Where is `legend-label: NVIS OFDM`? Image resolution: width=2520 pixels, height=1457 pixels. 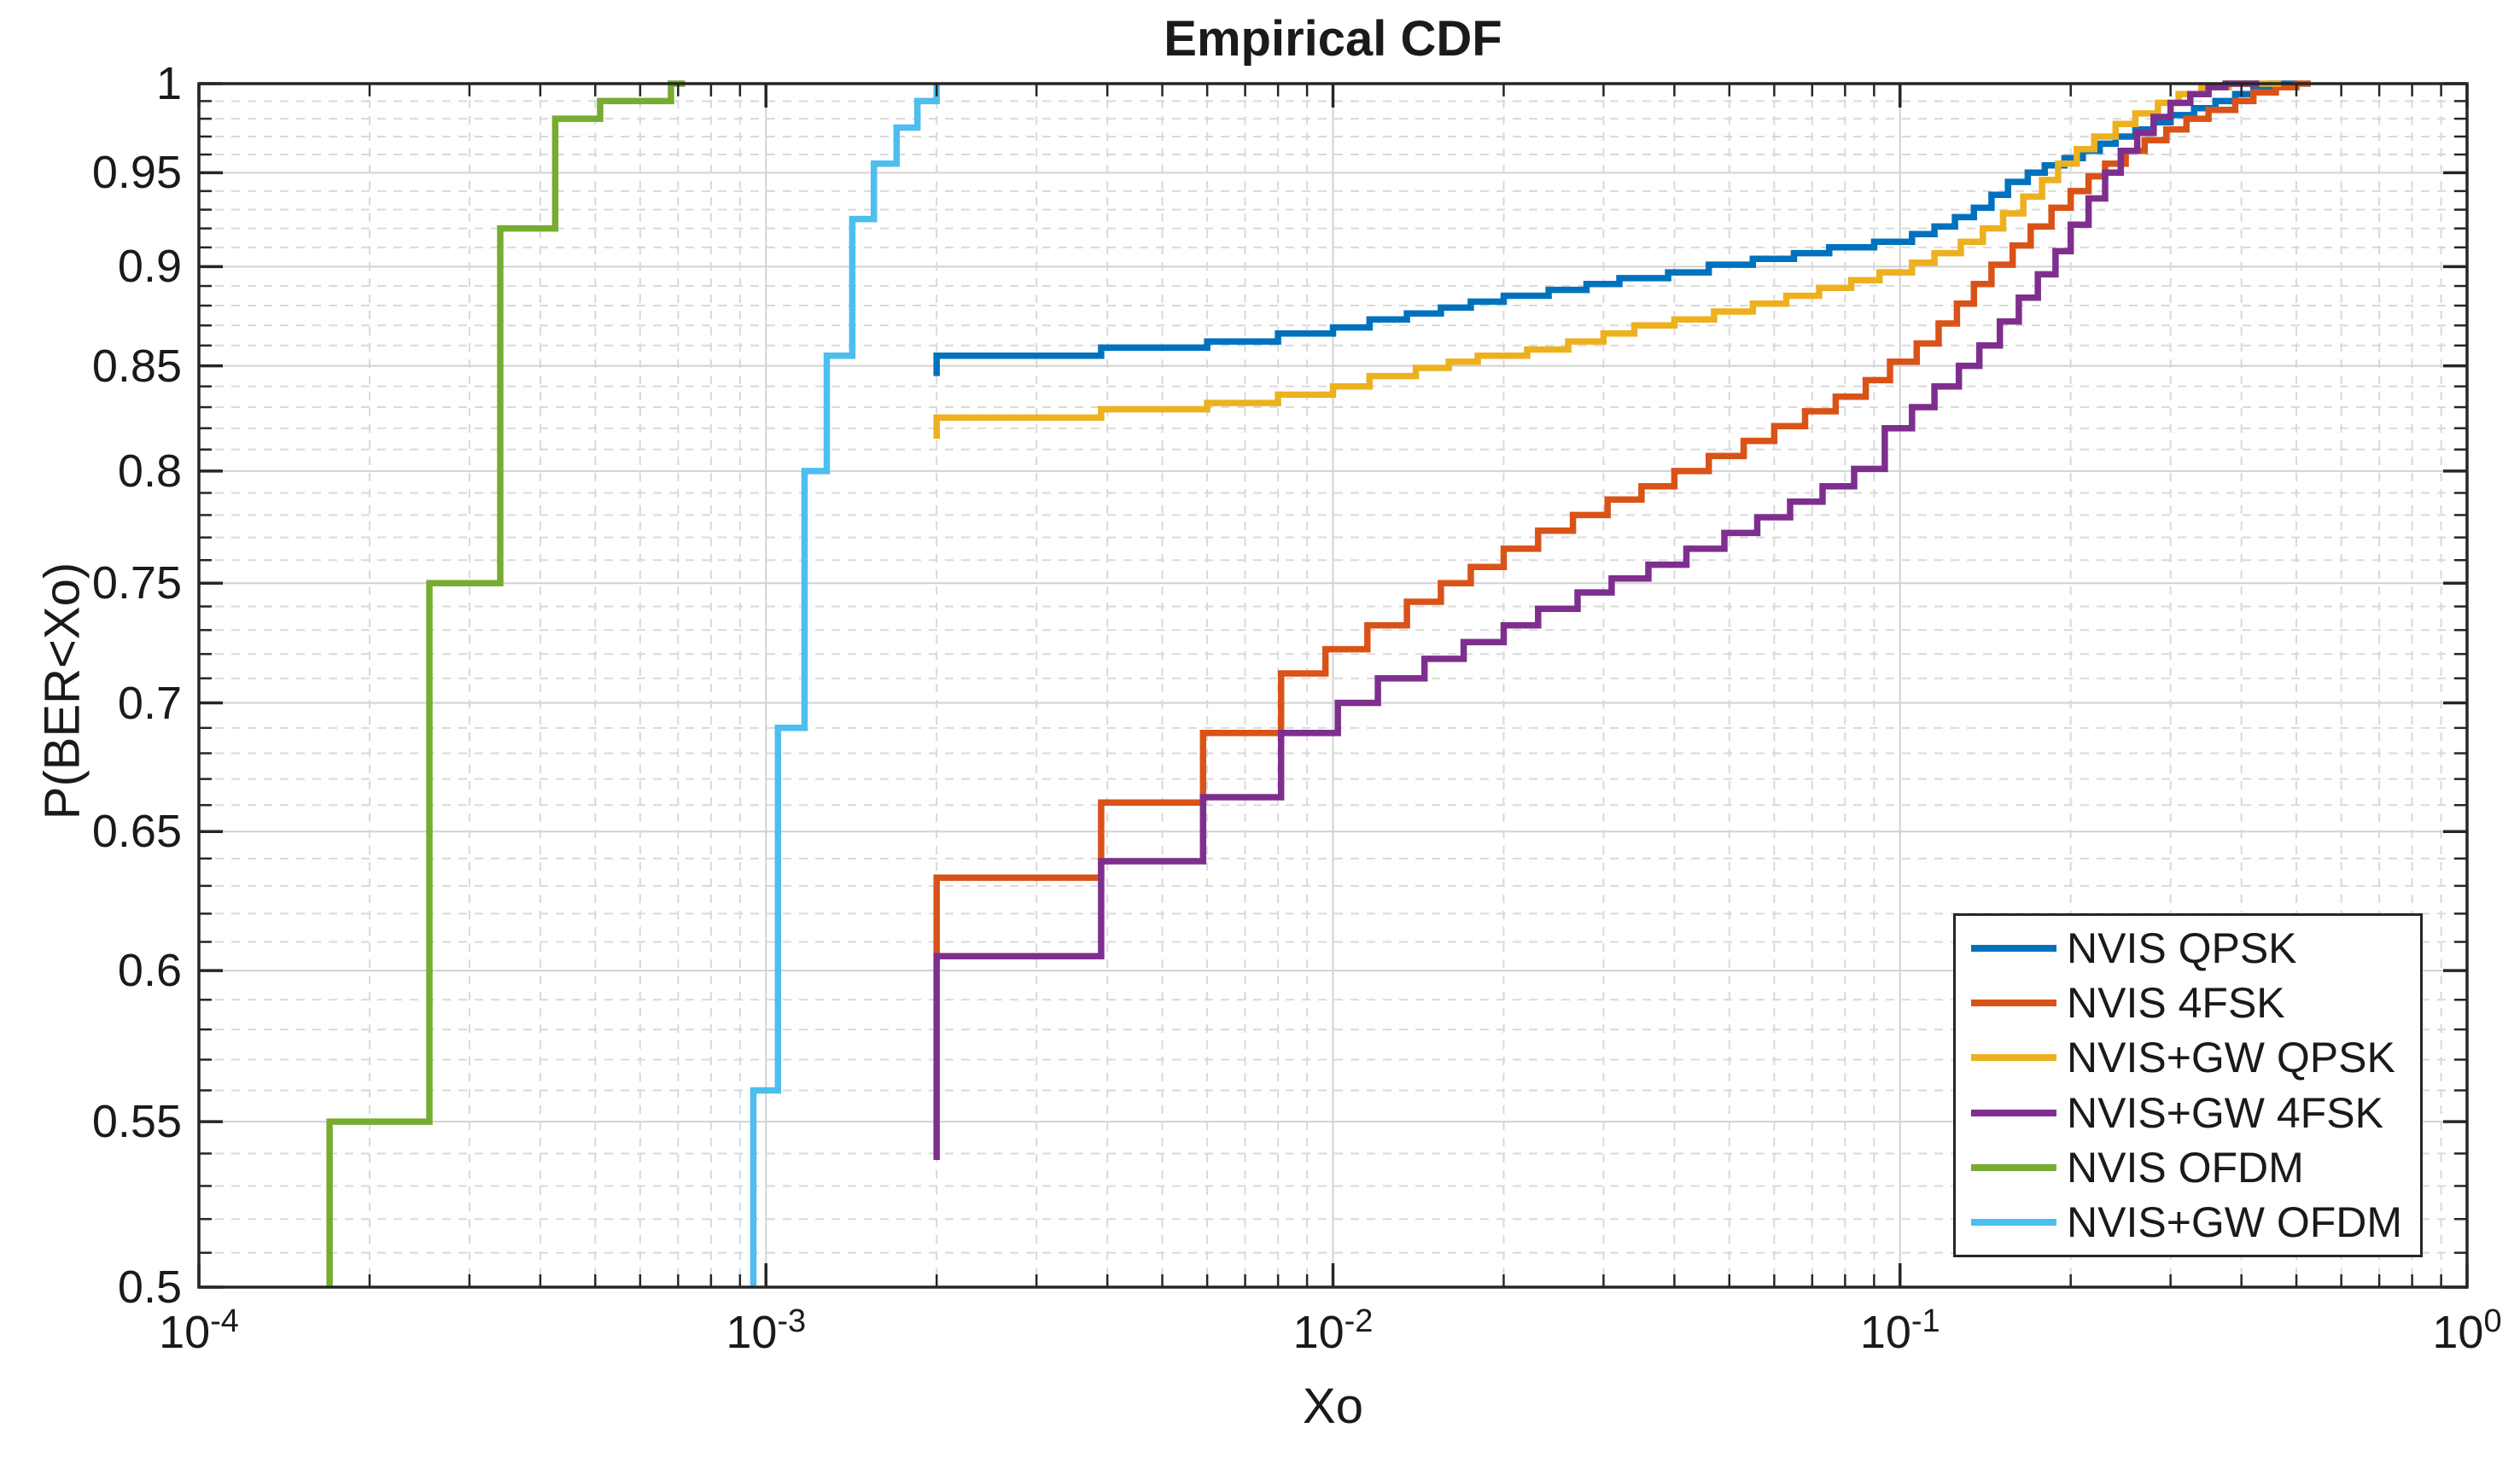 legend-label: NVIS OFDM is located at coordinates (2185, 1167).